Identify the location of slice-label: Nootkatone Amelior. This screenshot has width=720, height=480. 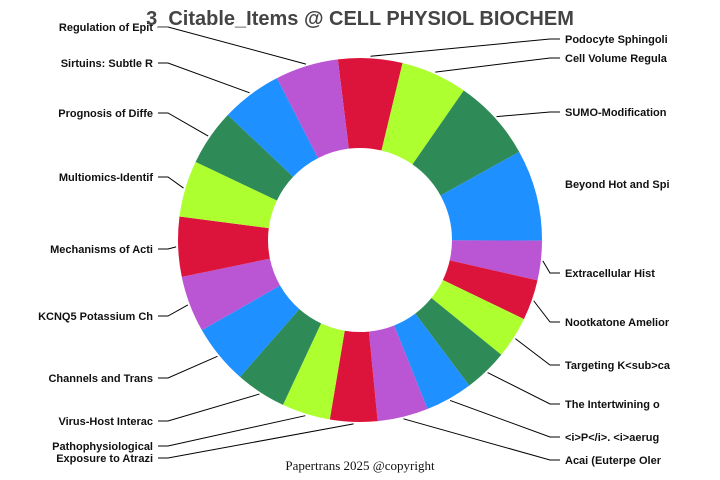
(617, 323).